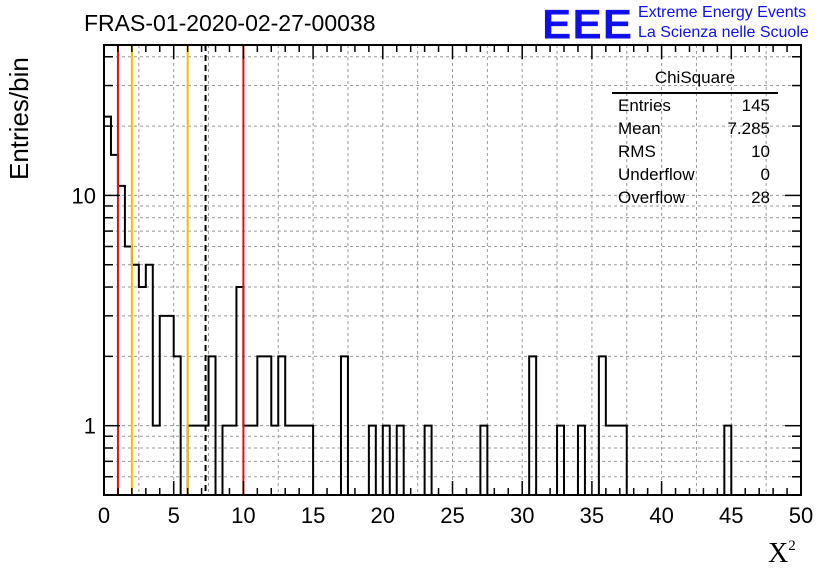 The width and height of the screenshot is (836, 572). Describe the element at coordinates (243, 515) in the screenshot. I see `x-tick-label: 10` at that location.